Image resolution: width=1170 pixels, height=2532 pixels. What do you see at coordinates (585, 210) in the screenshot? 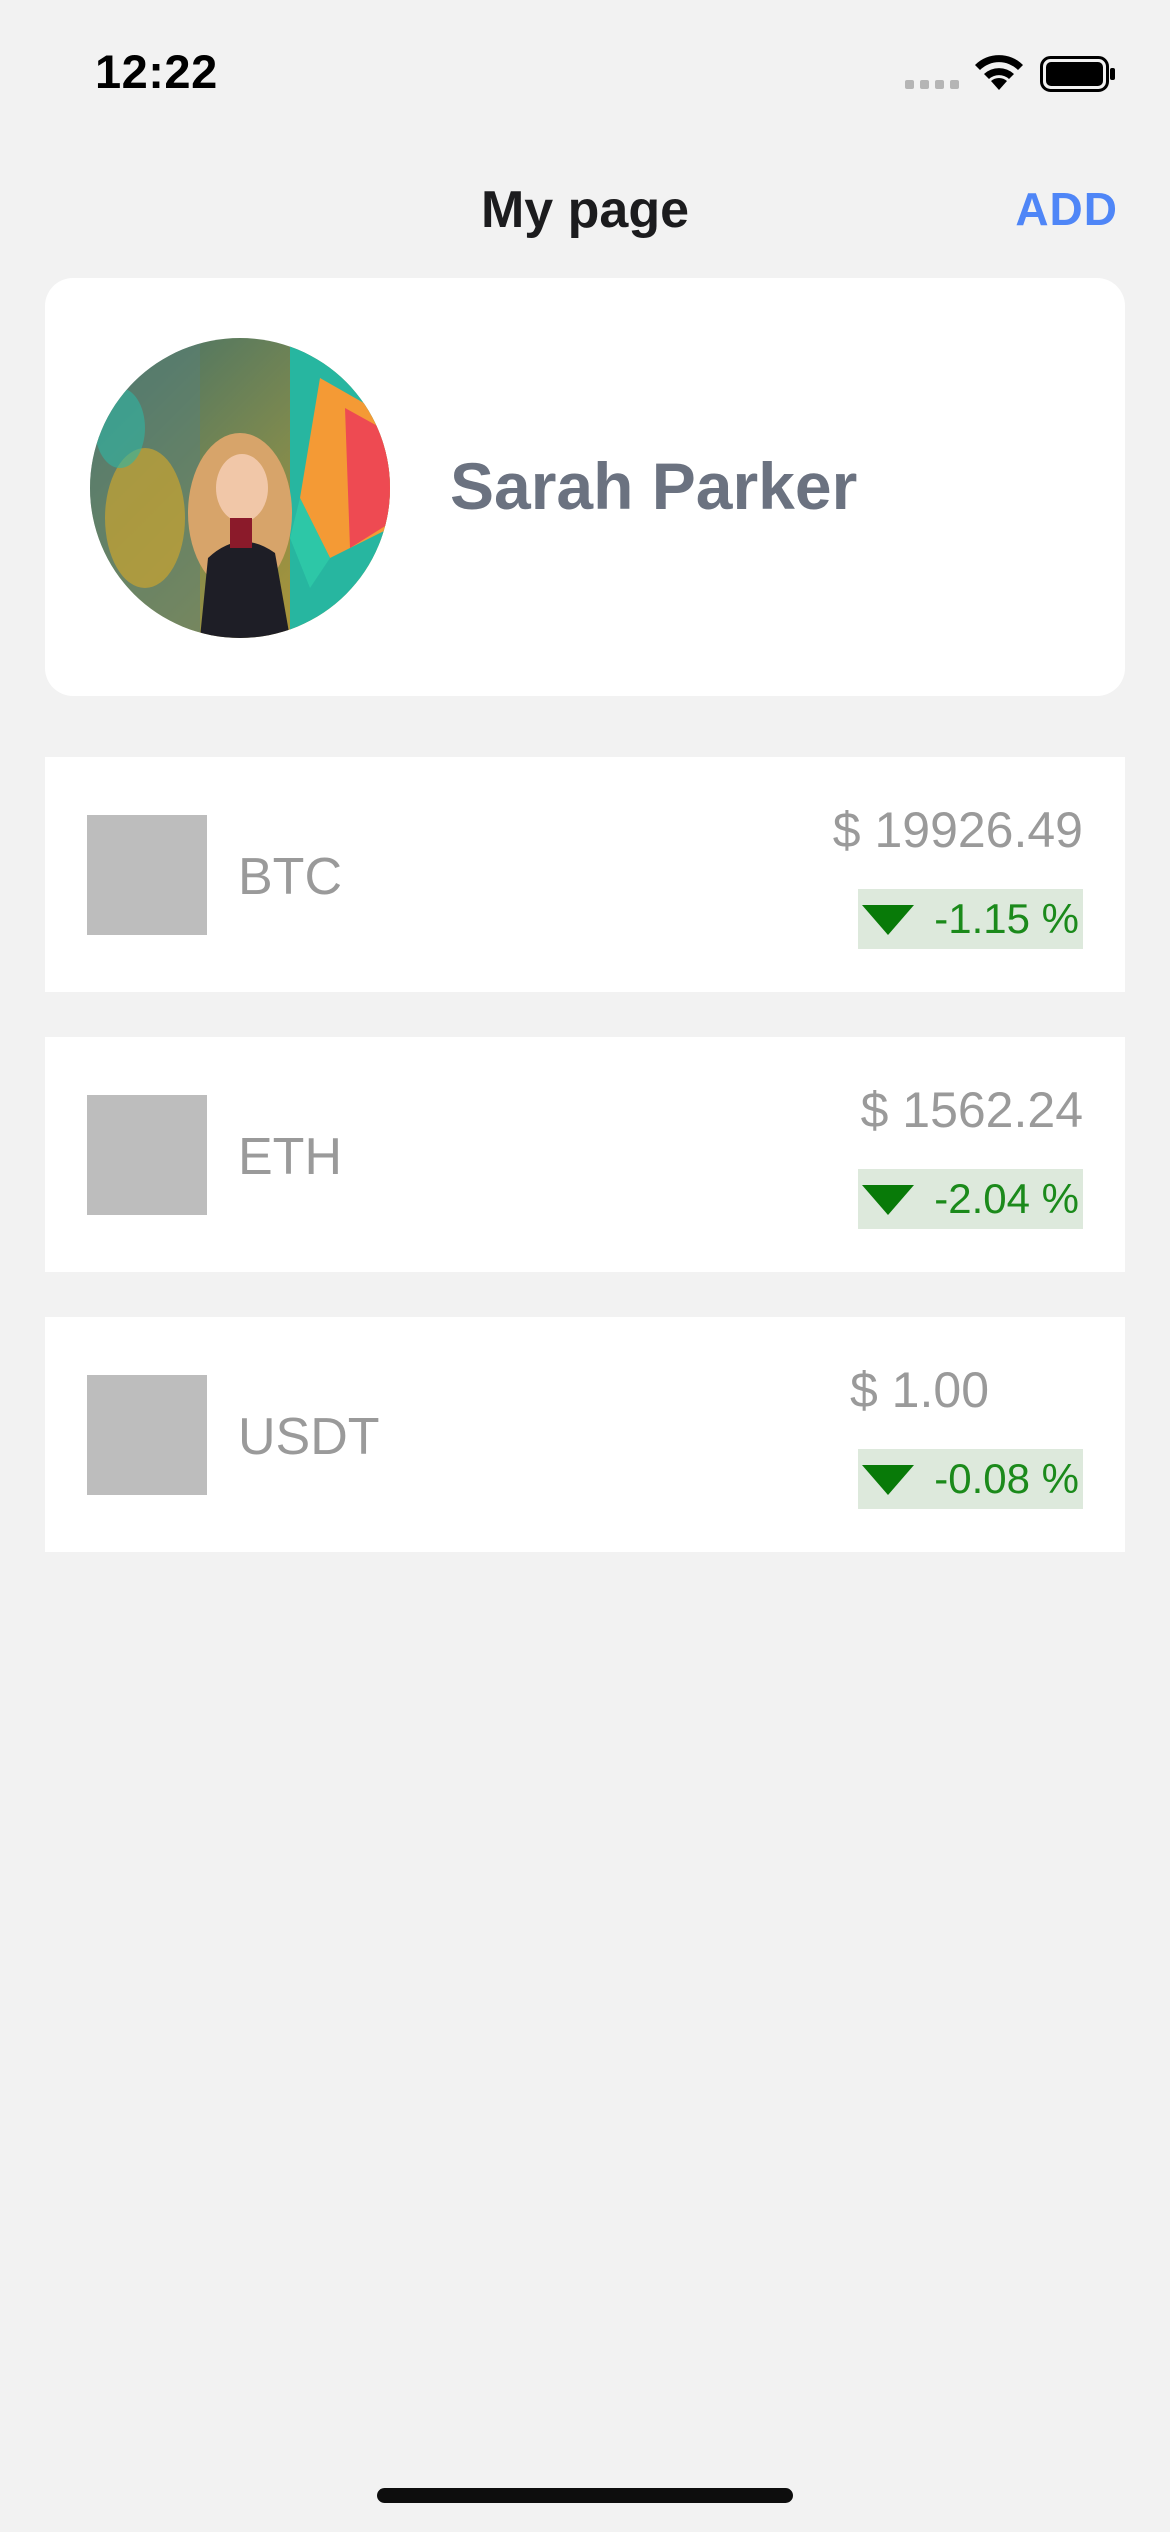
I see `page-title: My page` at bounding box center [585, 210].